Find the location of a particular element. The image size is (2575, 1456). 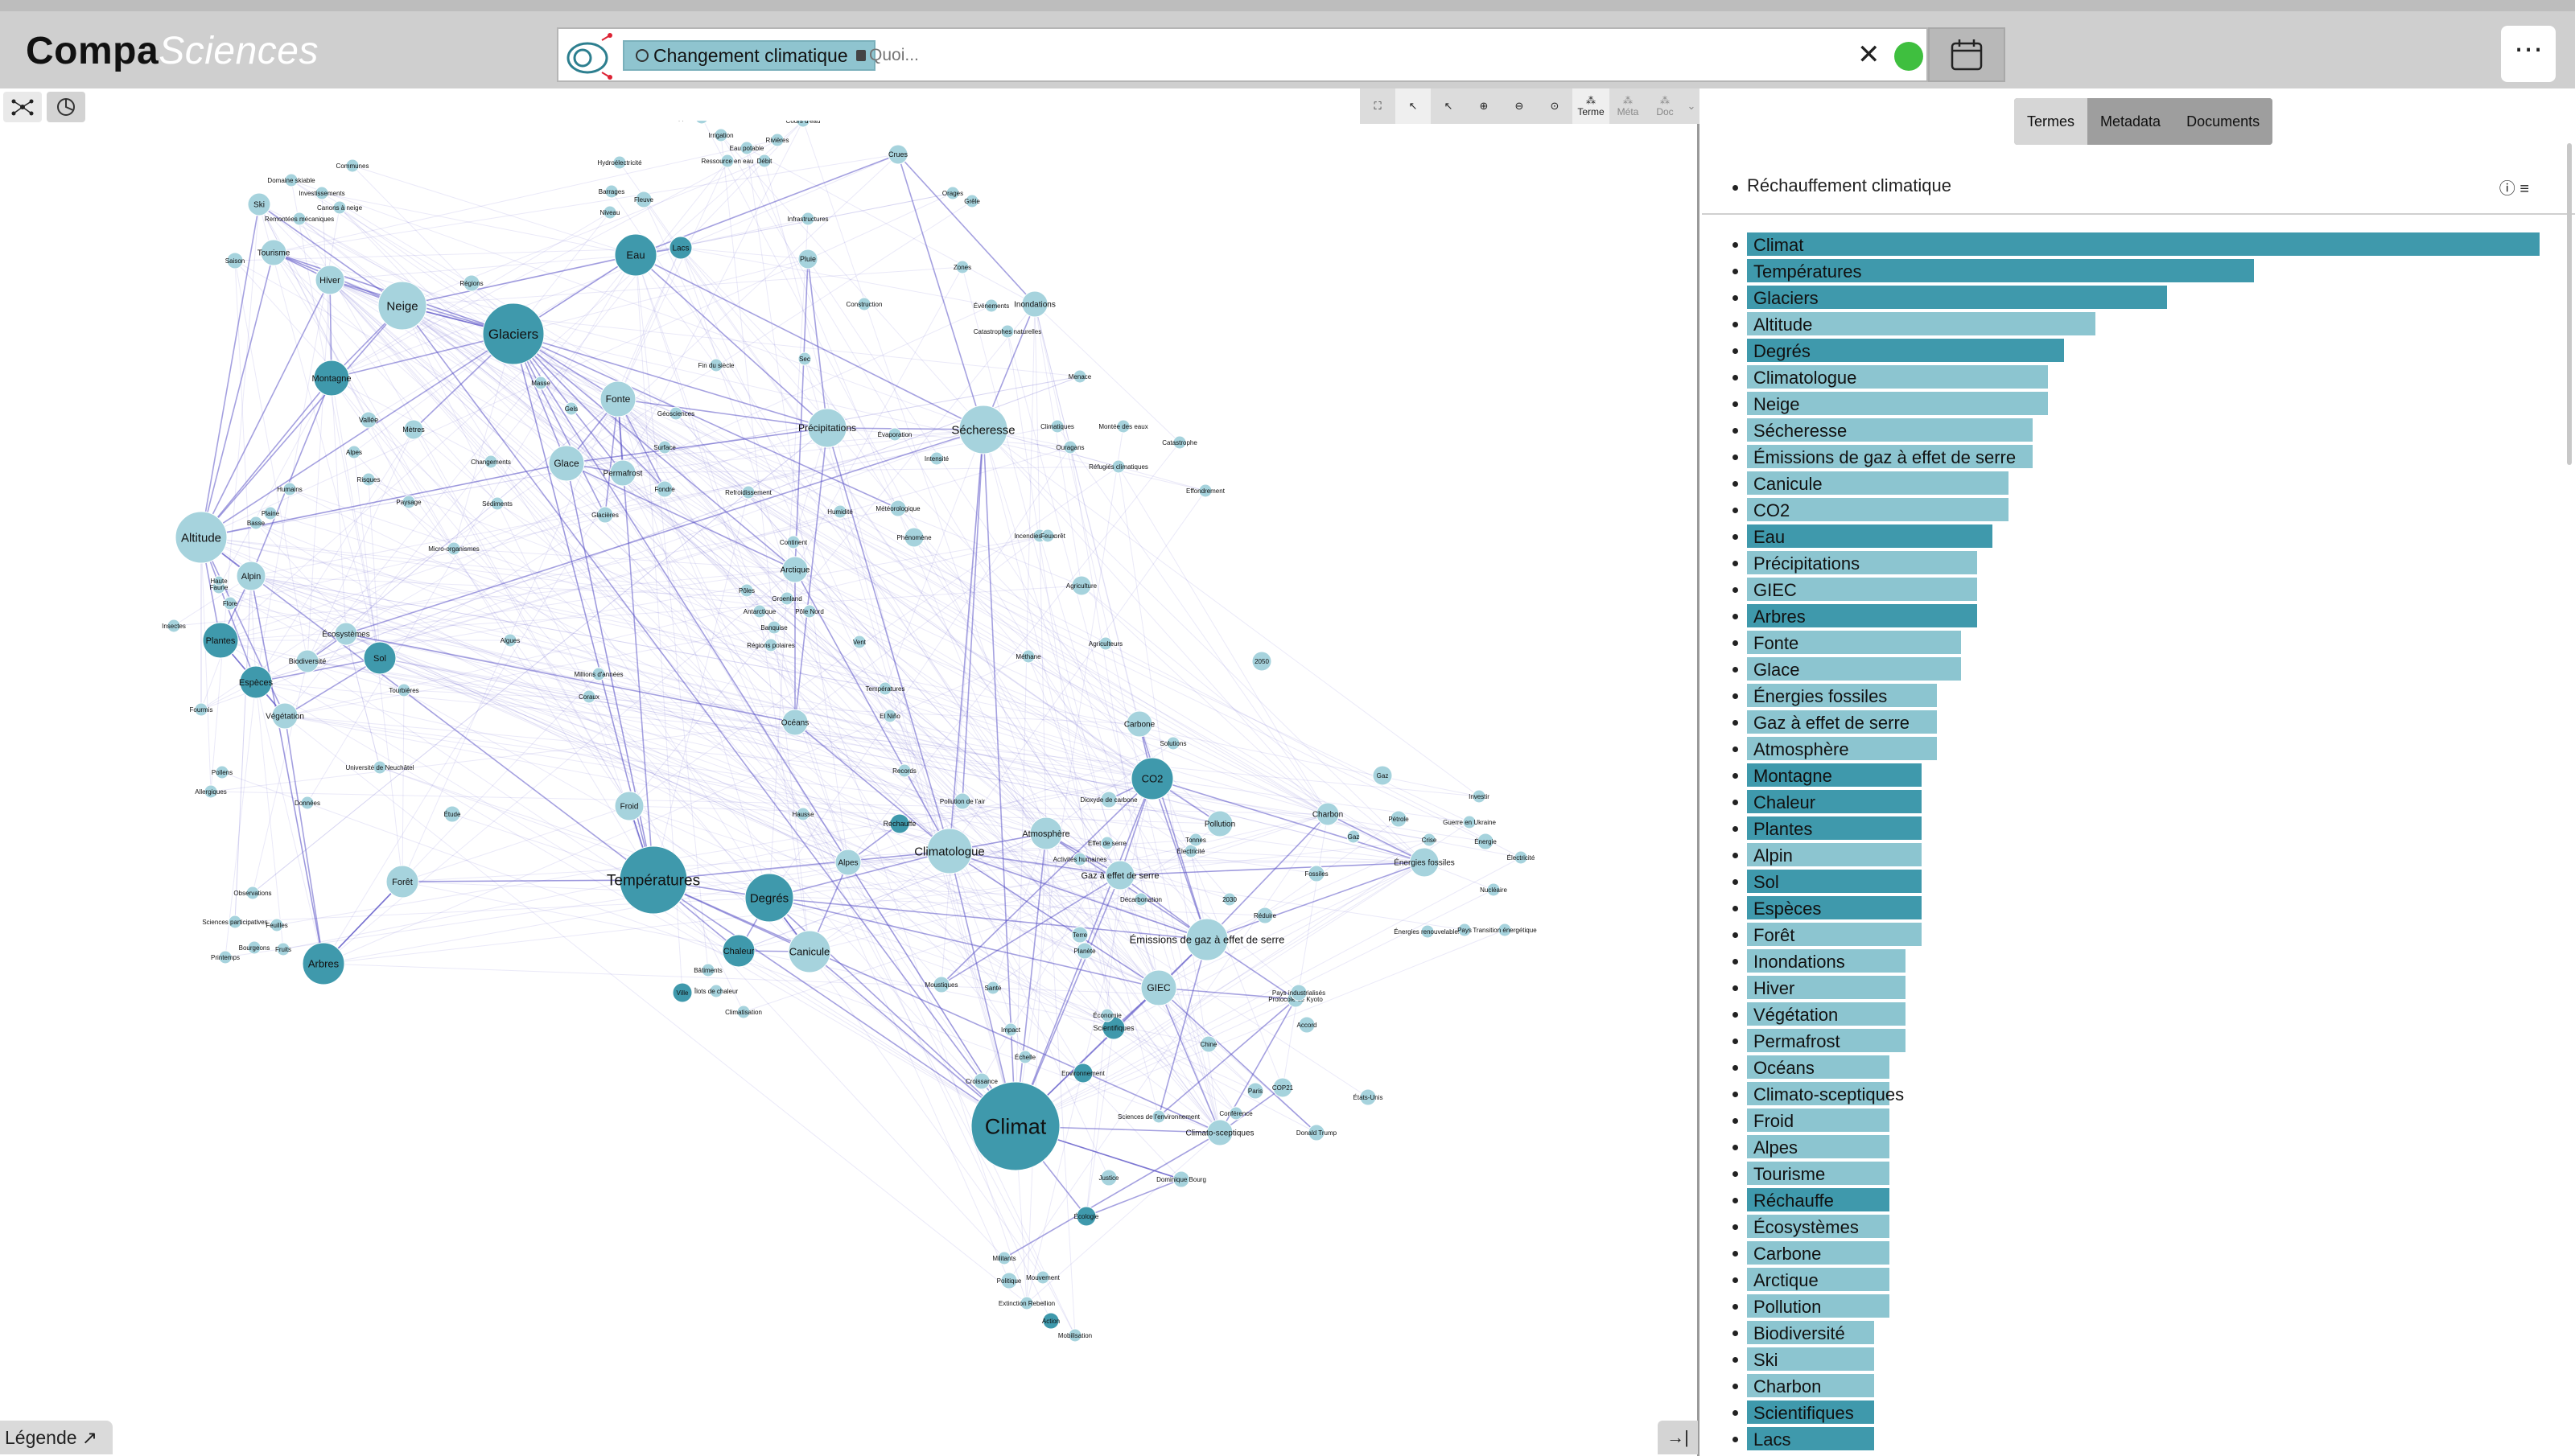

graph-node: Chaleur is located at coordinates (739, 951).